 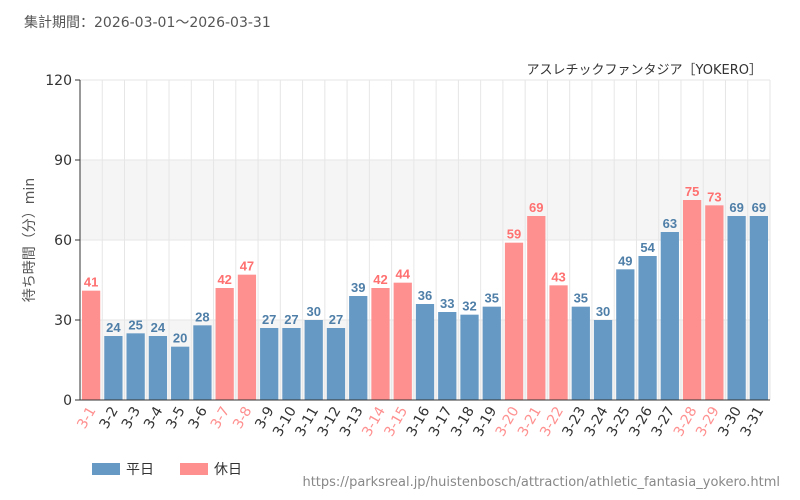 I want to click on data-label: 49, so click(x=625, y=260).